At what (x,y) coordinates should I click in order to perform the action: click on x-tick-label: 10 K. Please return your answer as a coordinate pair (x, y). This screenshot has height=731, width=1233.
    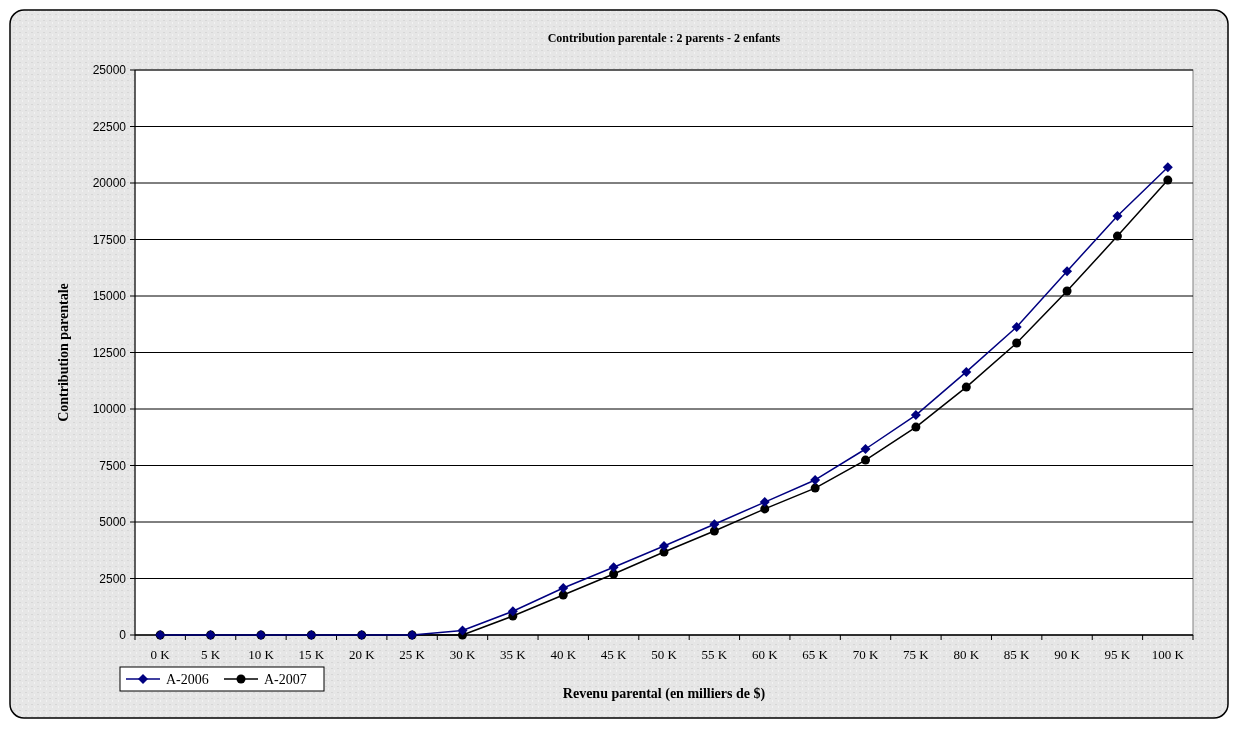
    Looking at the image, I should click on (261, 654).